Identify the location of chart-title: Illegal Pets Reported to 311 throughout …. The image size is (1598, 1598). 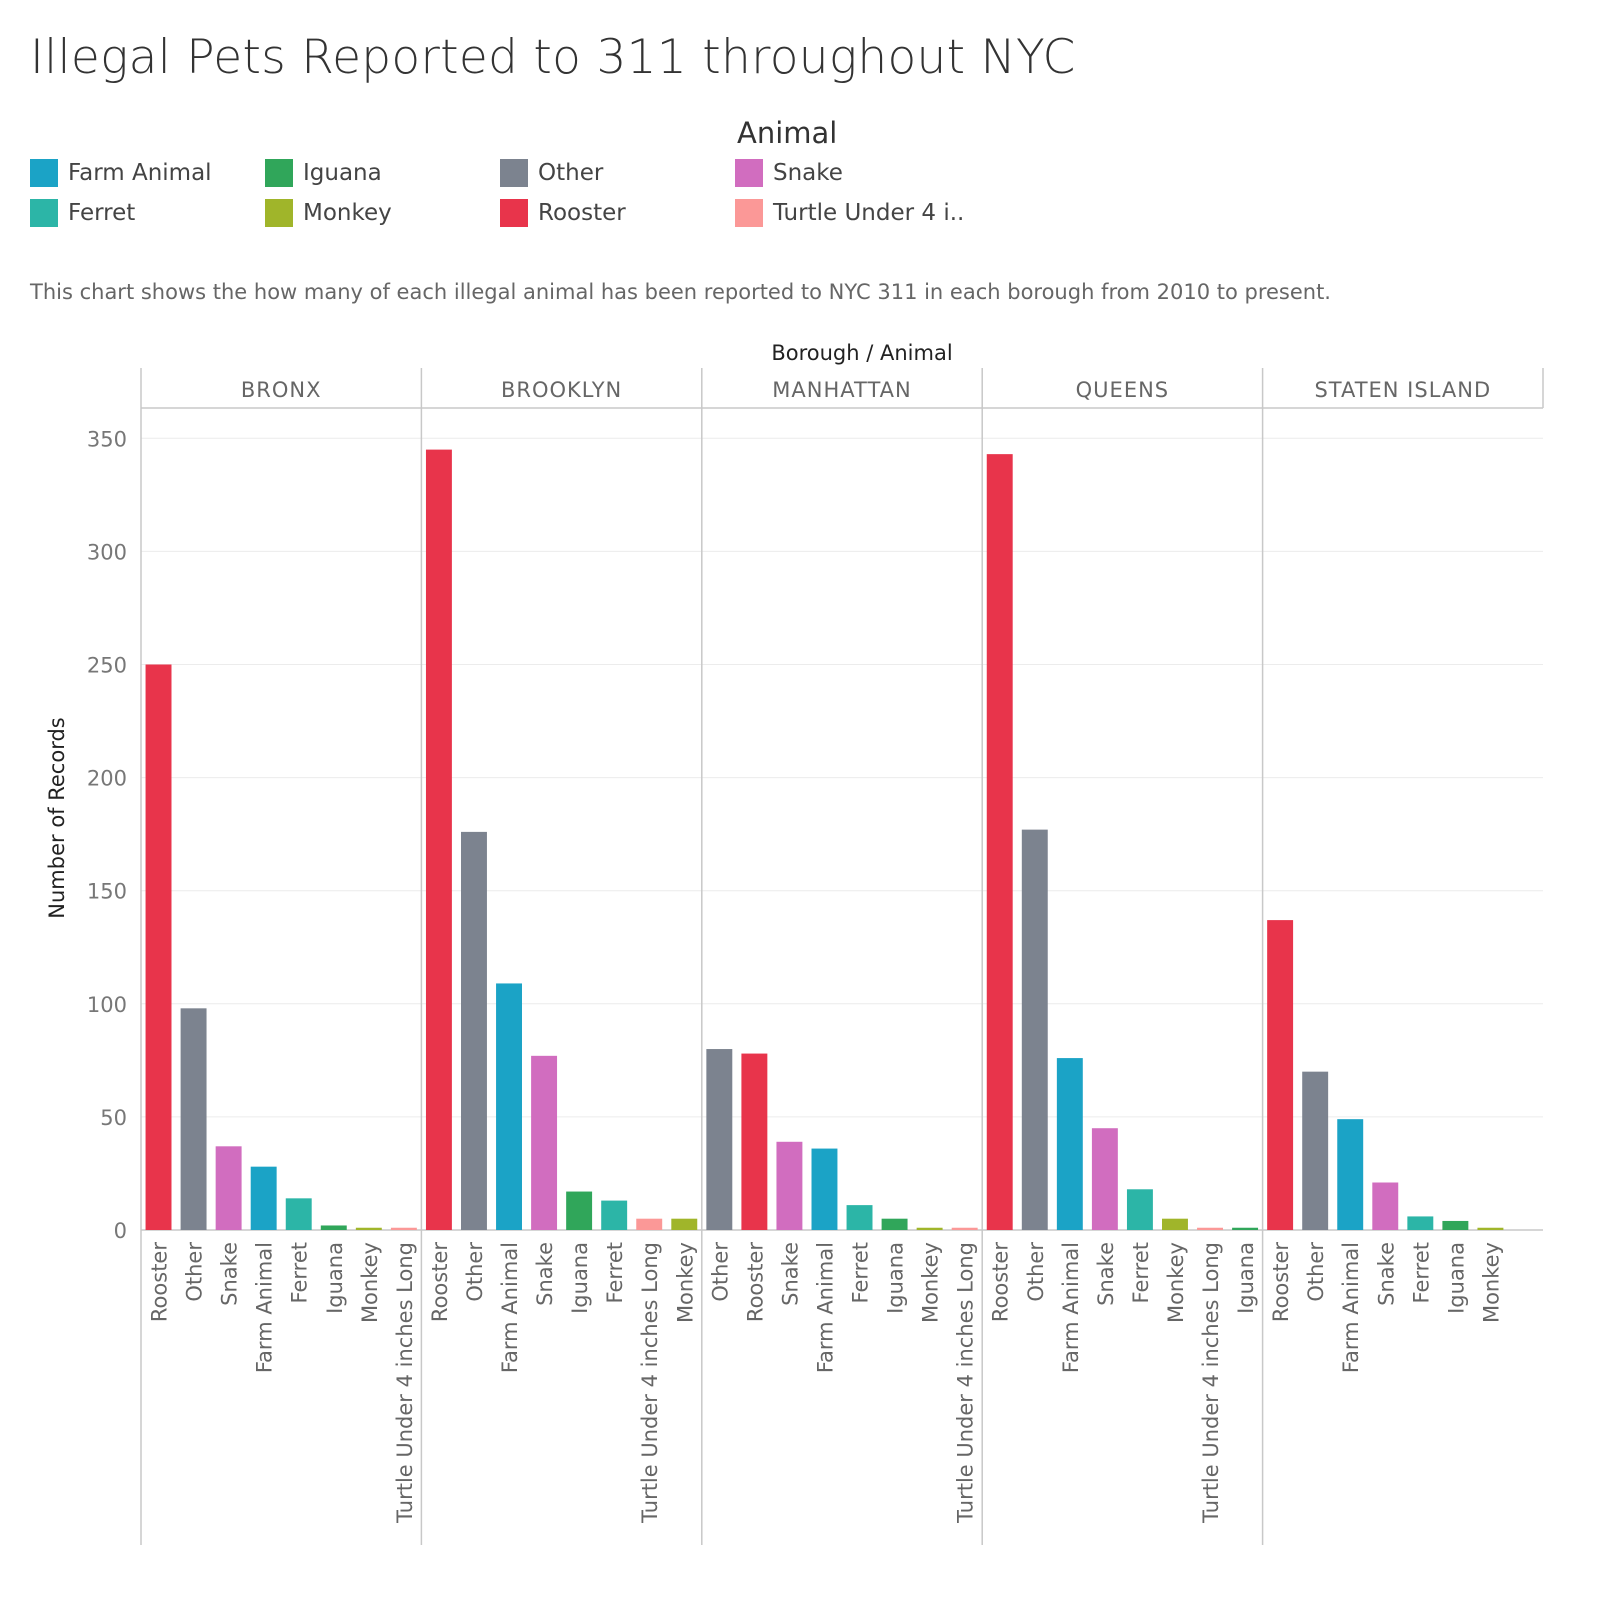
(553, 57).